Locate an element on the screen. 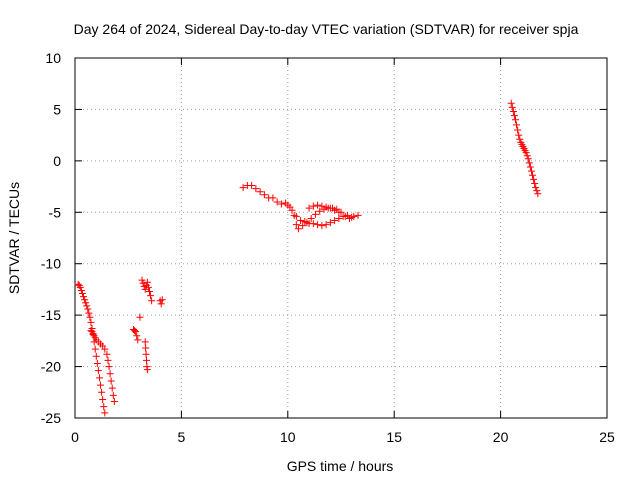 This screenshot has width=640, height=480. y-tick-label: 0 is located at coordinates (57, 161).